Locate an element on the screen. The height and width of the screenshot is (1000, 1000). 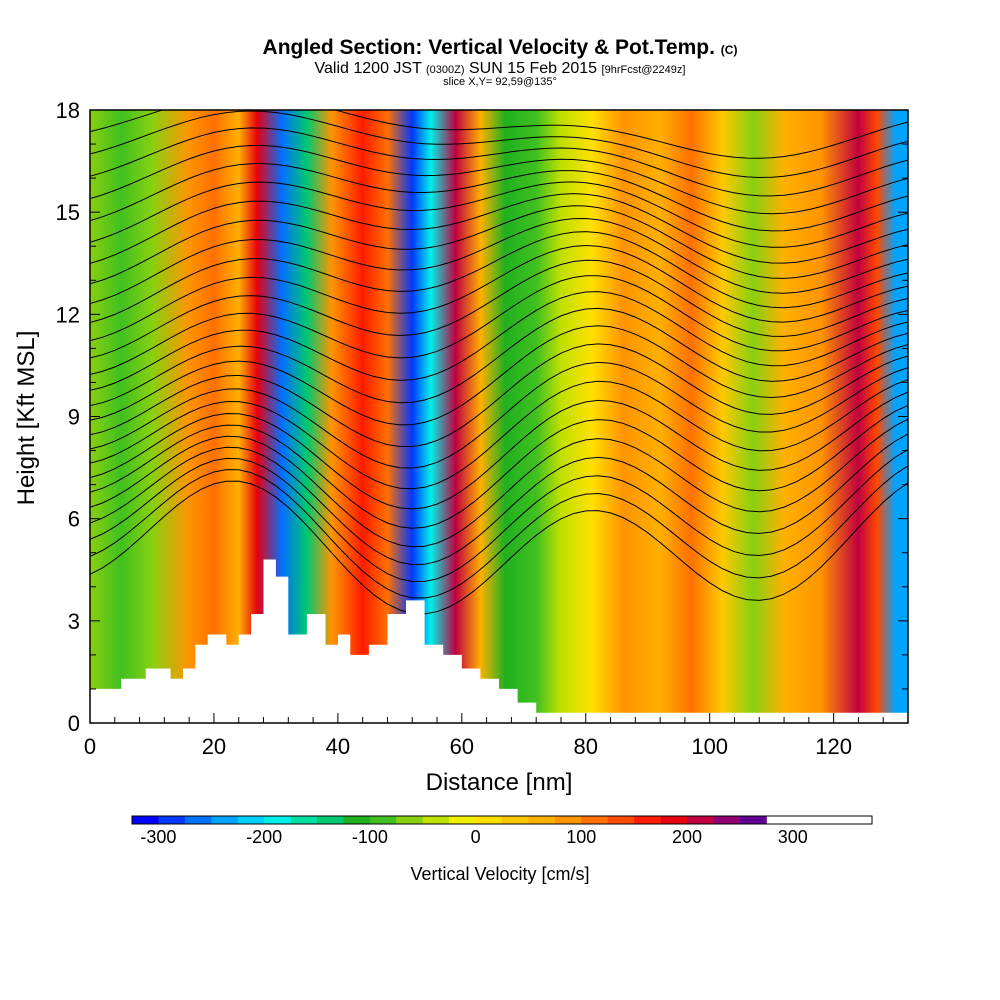
x-axis: 0 20 40 60 80 100 120 is located at coordinates (496, 736).